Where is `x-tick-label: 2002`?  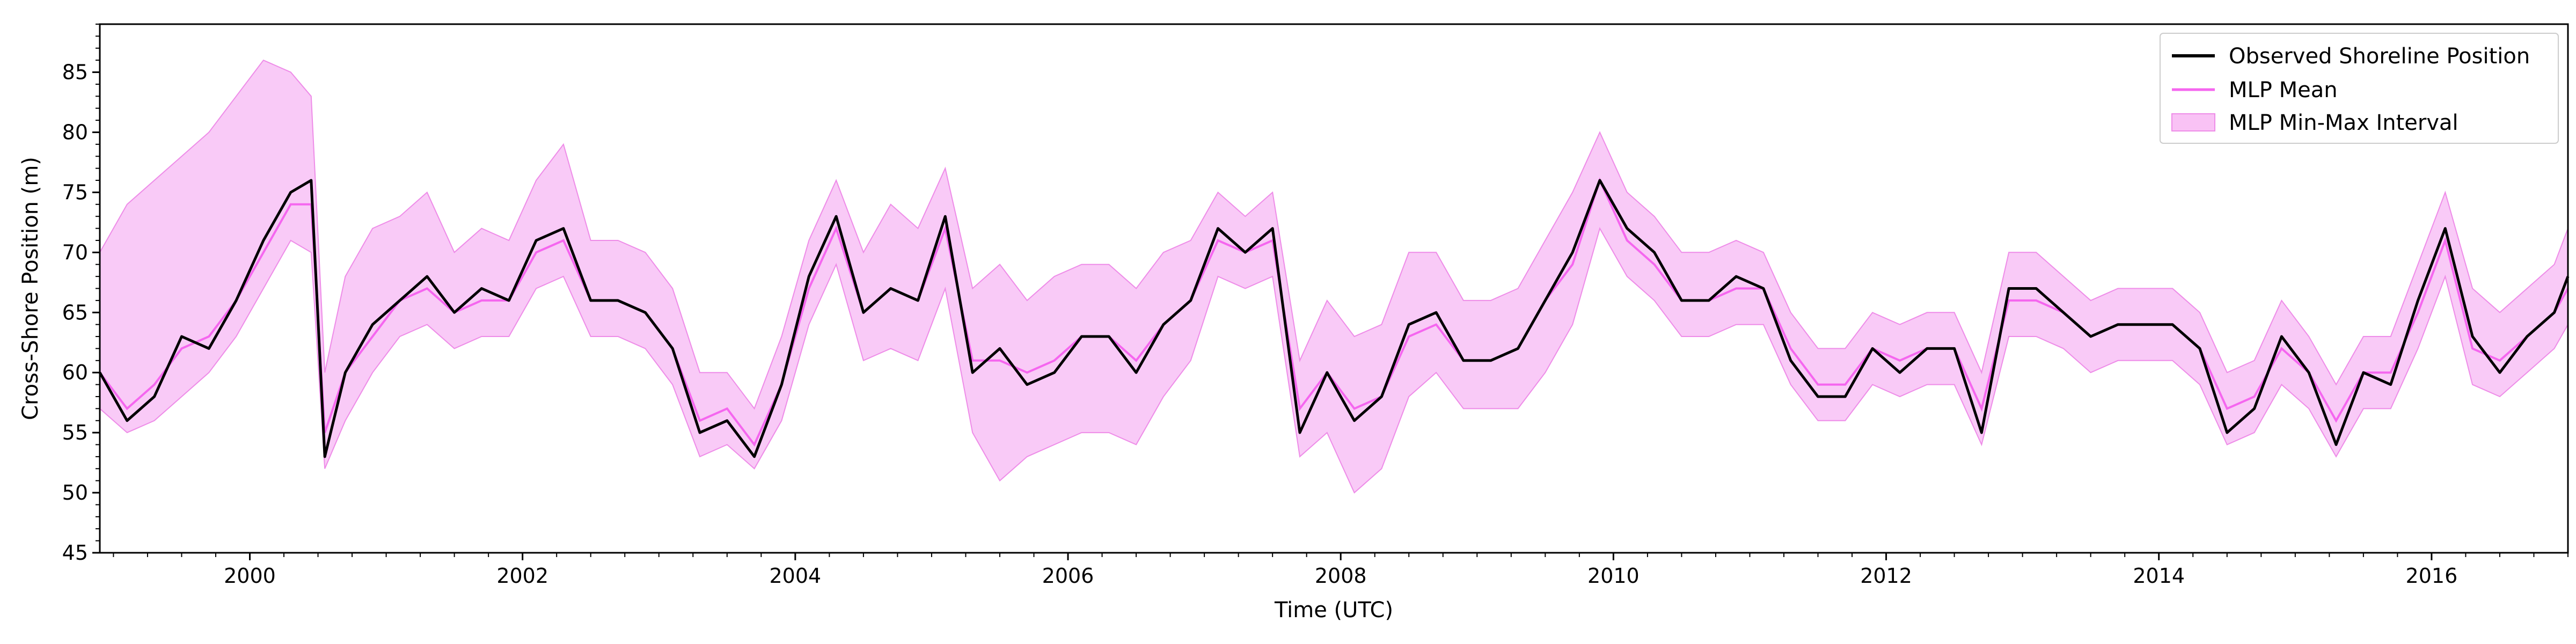
x-tick-label: 2002 is located at coordinates (522, 576).